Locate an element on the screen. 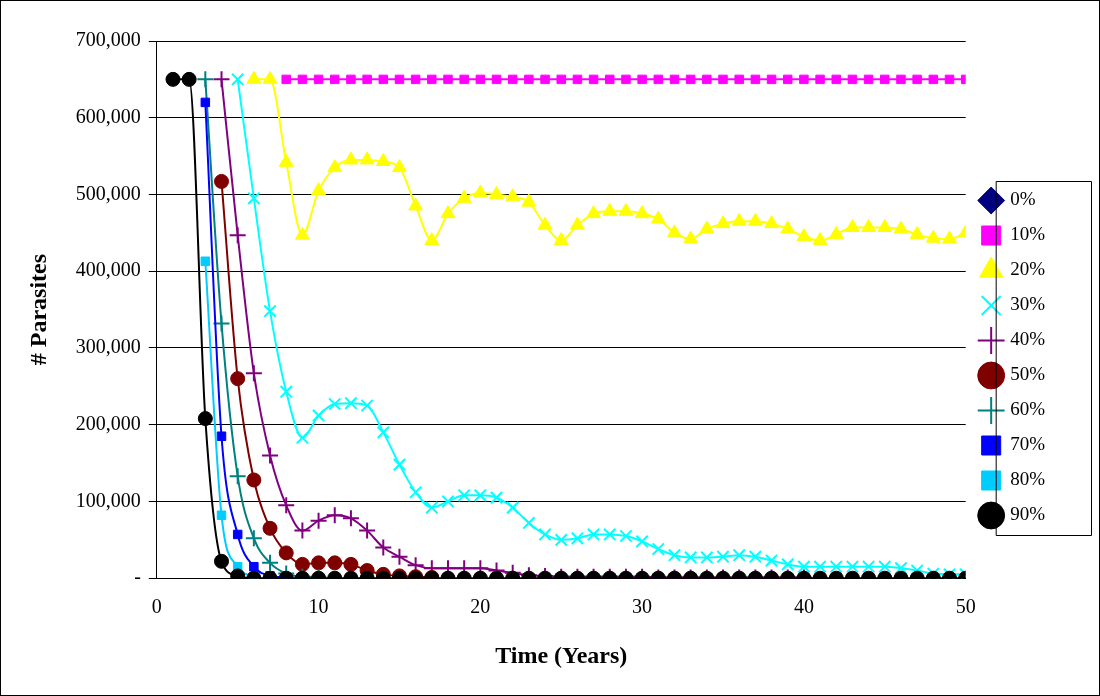  x-tick-label: 30 is located at coordinates (642, 606).